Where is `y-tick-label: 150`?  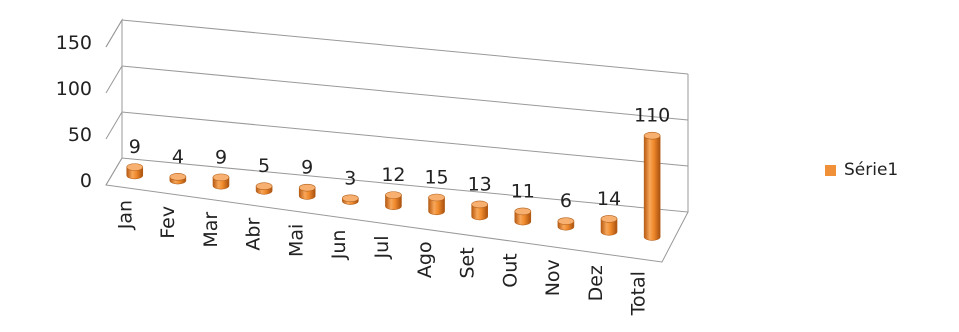
y-tick-label: 150 is located at coordinates (74, 43).